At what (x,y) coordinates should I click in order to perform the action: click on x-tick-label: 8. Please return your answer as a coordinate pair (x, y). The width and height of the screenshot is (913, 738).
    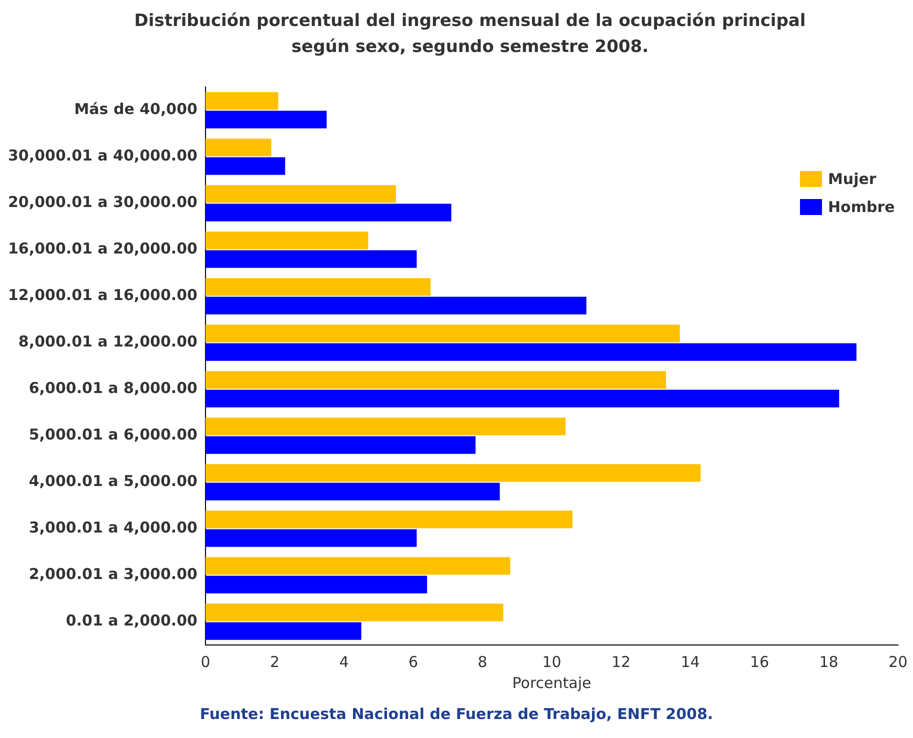
    Looking at the image, I should click on (483, 661).